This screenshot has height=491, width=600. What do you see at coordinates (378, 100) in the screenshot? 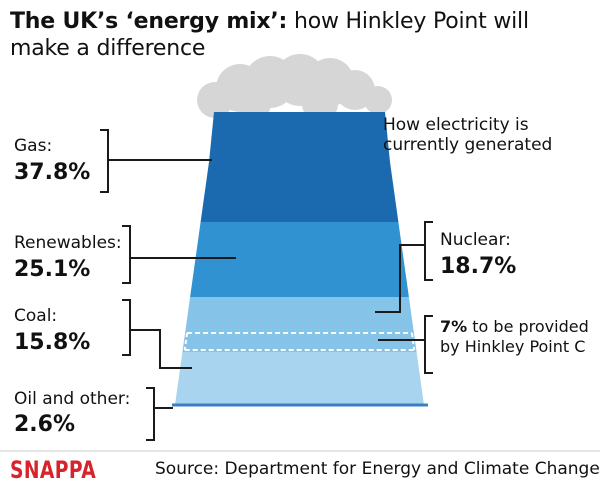
I see `smoke-puff` at bounding box center [378, 100].